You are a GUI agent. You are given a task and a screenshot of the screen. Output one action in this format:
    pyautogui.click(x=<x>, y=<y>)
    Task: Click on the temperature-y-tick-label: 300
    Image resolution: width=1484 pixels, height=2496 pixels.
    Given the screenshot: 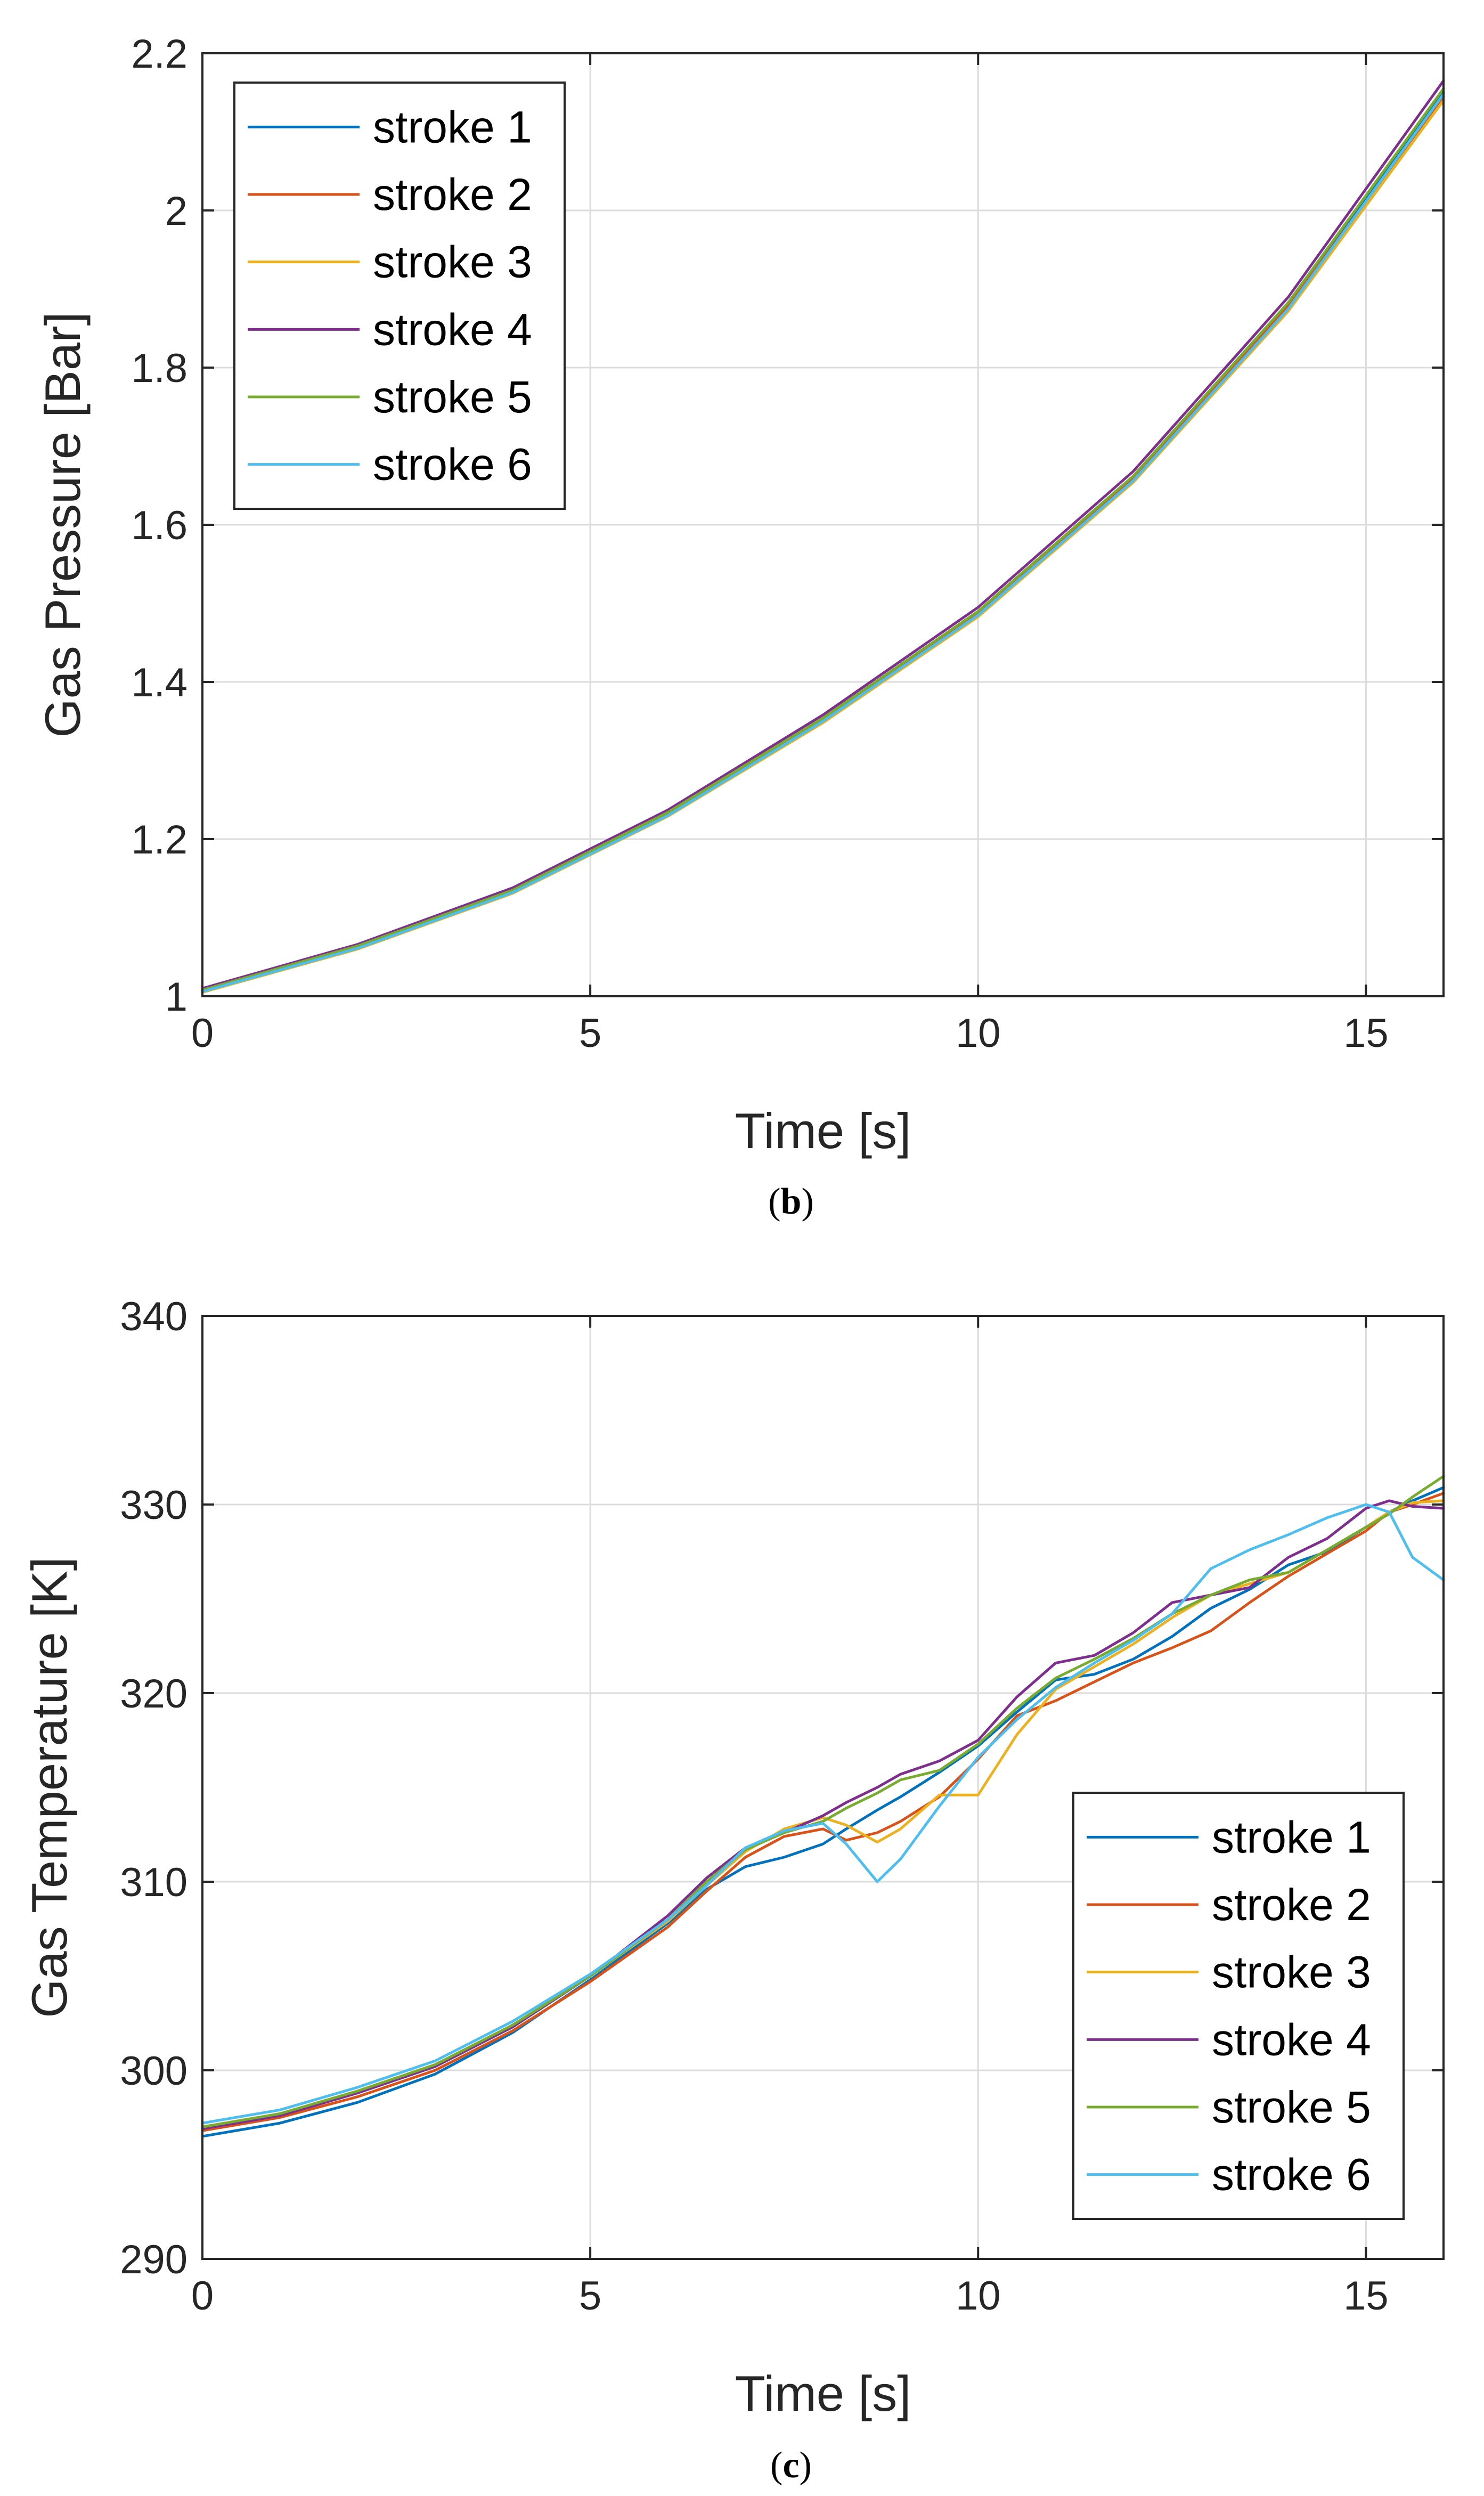 What is the action you would take?
    pyautogui.click(x=153, y=2071)
    